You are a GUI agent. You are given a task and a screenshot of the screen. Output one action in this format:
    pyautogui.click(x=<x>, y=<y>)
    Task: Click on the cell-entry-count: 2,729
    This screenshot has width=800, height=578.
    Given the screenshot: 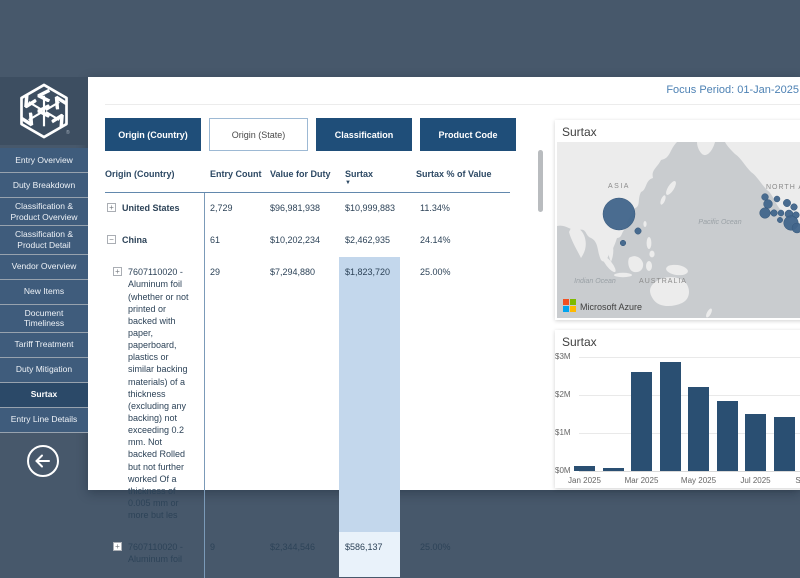 What is the action you would take?
    pyautogui.click(x=221, y=208)
    